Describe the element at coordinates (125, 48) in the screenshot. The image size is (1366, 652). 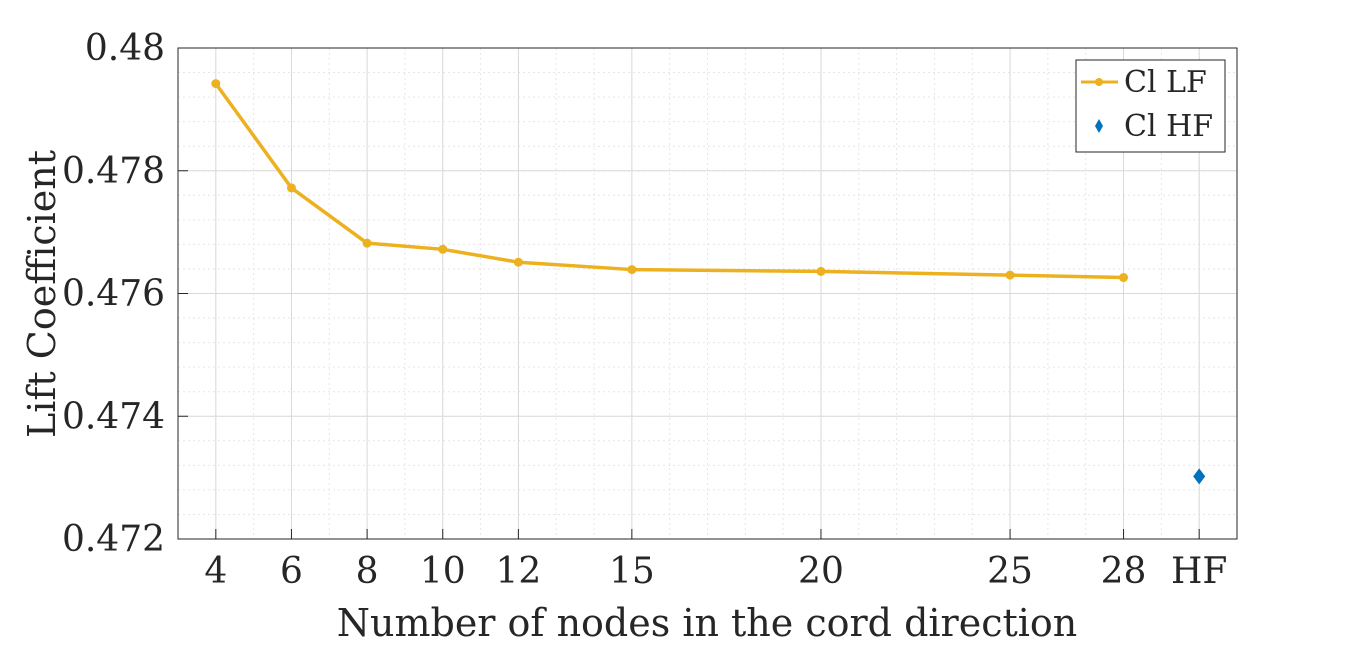
I see `y-tick-label: 0.48` at that location.